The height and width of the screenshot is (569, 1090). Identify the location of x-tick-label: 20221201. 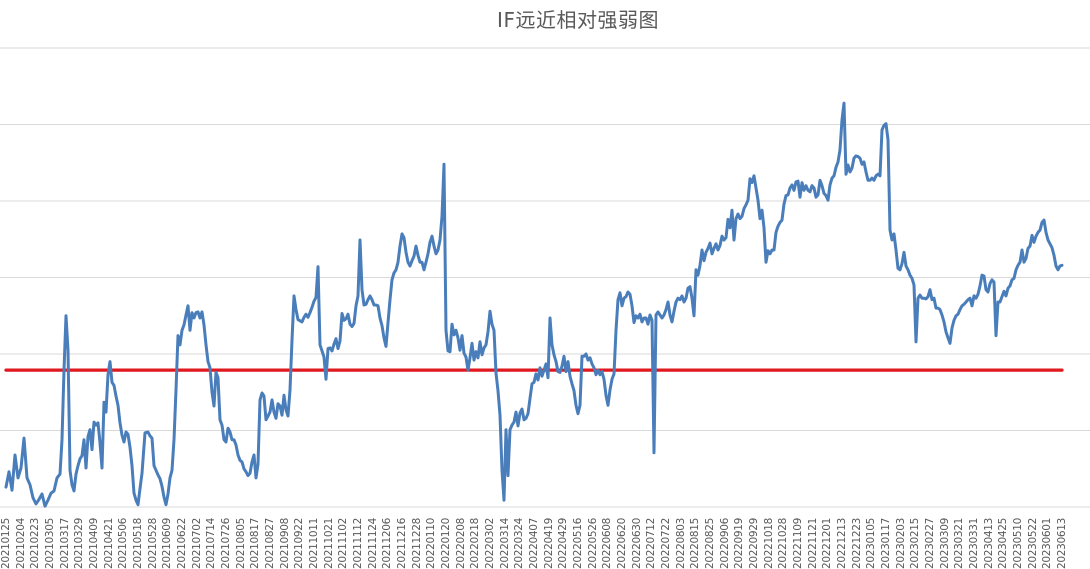
(827, 540).